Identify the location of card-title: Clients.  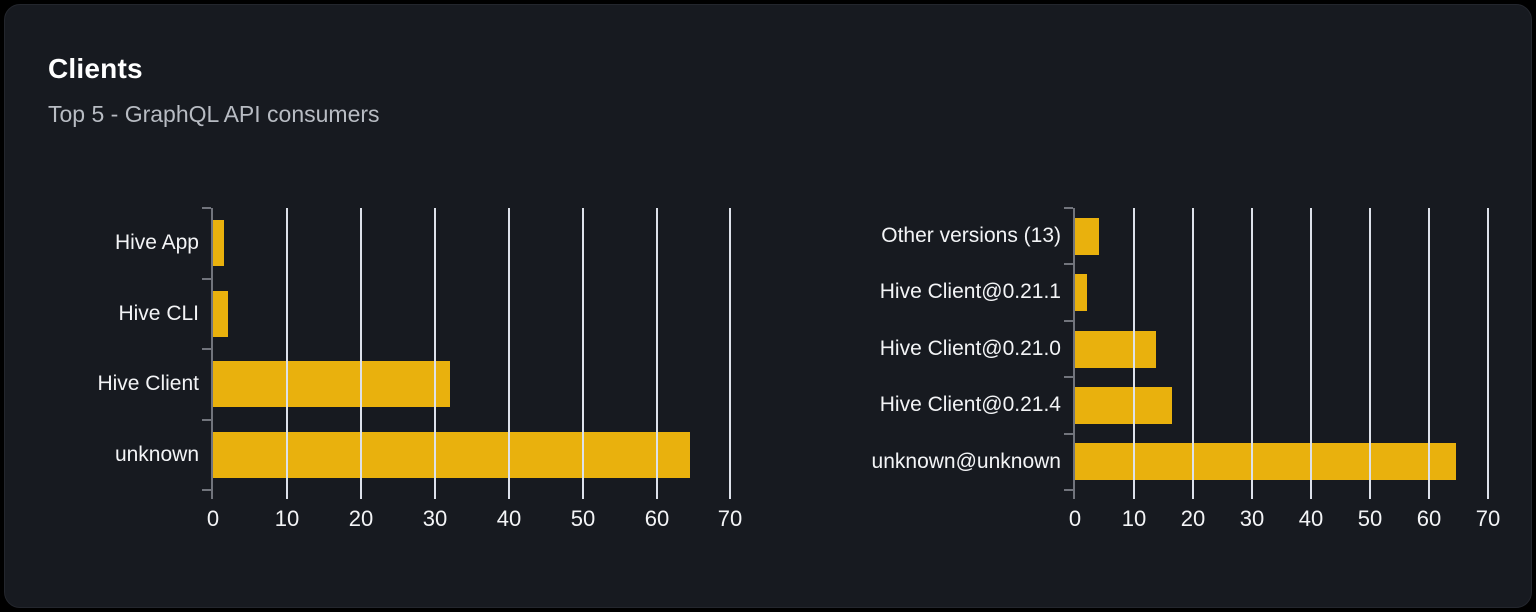
(95, 68).